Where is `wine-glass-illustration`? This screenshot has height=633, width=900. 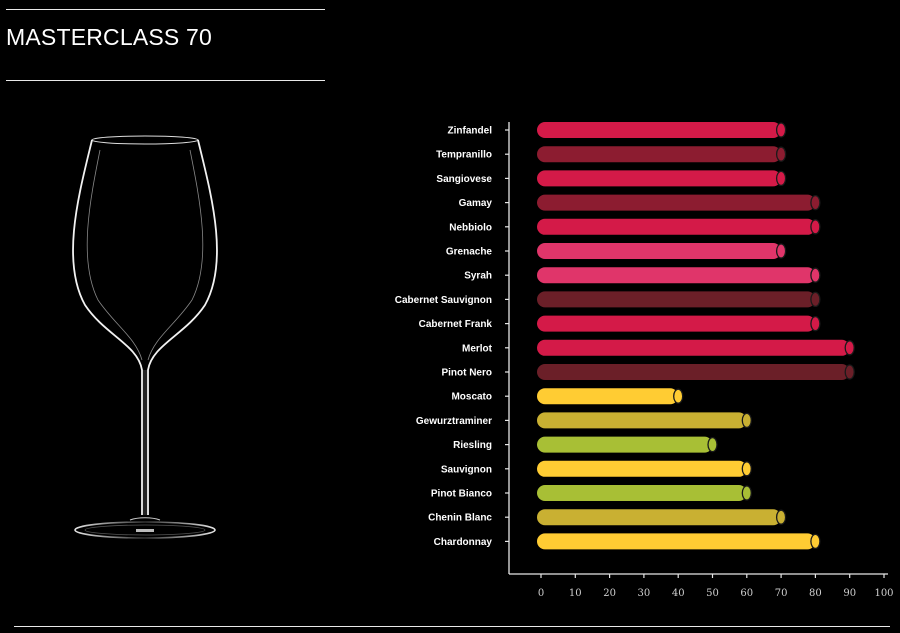
wine-glass-illustration is located at coordinates (145, 337).